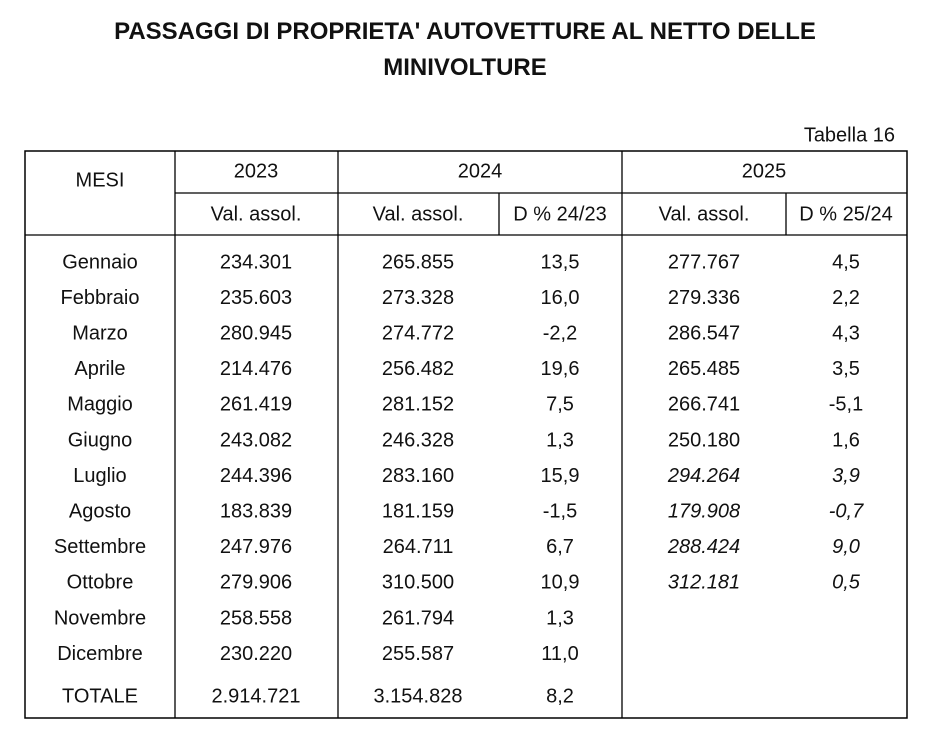  What do you see at coordinates (100, 405) in the screenshot?
I see `month-label: Maggio` at bounding box center [100, 405].